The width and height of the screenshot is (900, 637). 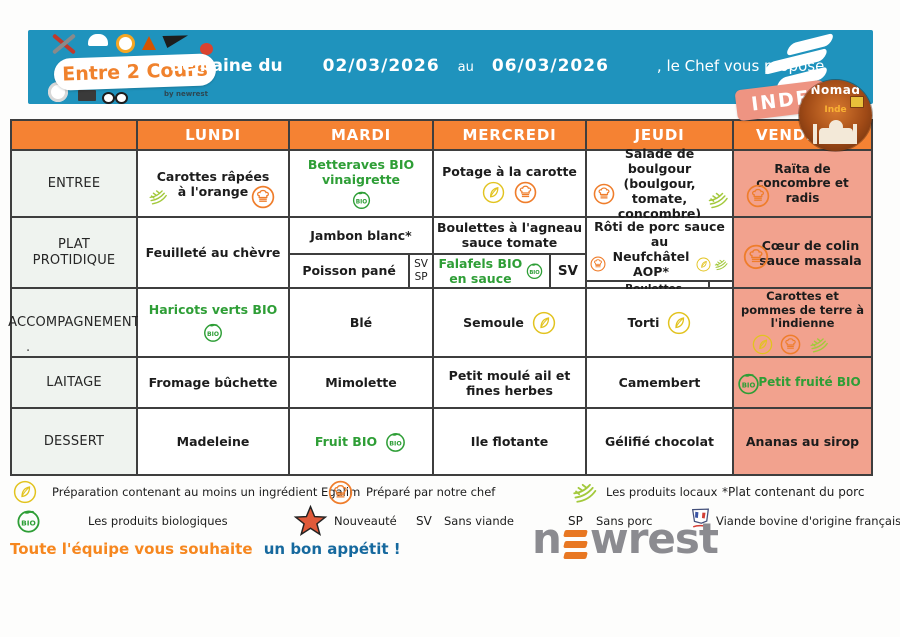 I want to click on flask-icon, so click(x=149, y=43).